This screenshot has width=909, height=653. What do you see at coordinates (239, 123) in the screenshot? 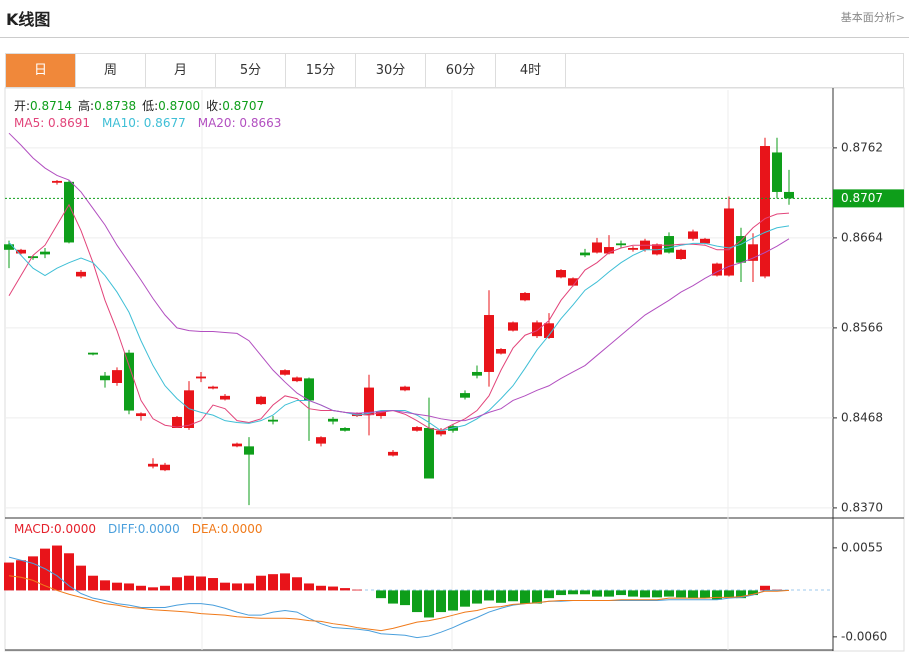
I see `legend-entry: MA20: 0.8663` at bounding box center [239, 123].